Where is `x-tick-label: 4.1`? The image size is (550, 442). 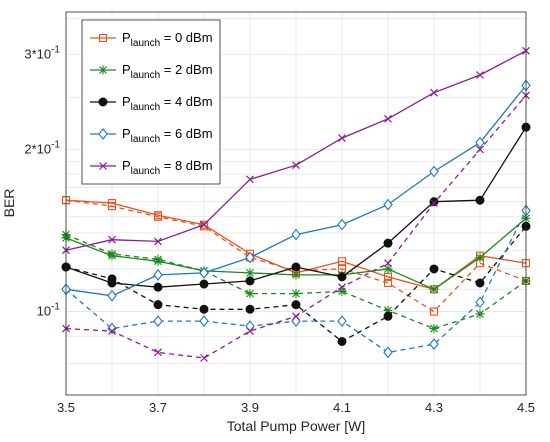 x-tick-label: 4.1 is located at coordinates (342, 407).